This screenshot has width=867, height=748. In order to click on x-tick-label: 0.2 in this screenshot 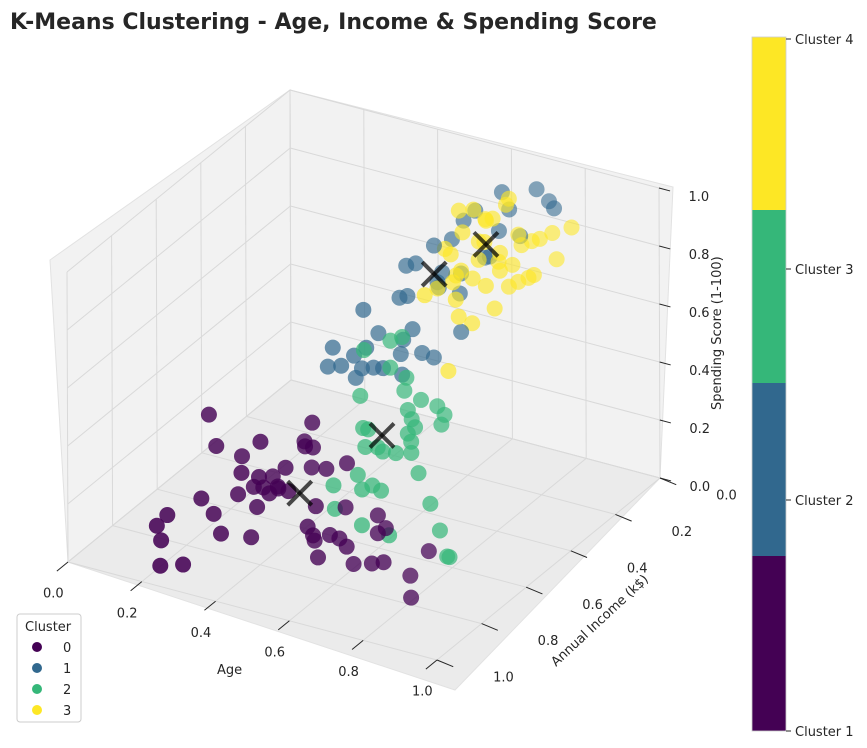, I will do `click(681, 532)`.